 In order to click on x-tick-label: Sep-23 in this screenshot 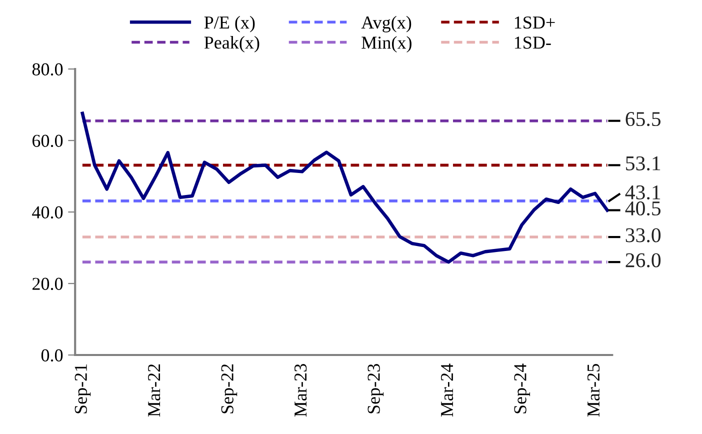, I will do `click(376, 389)`.